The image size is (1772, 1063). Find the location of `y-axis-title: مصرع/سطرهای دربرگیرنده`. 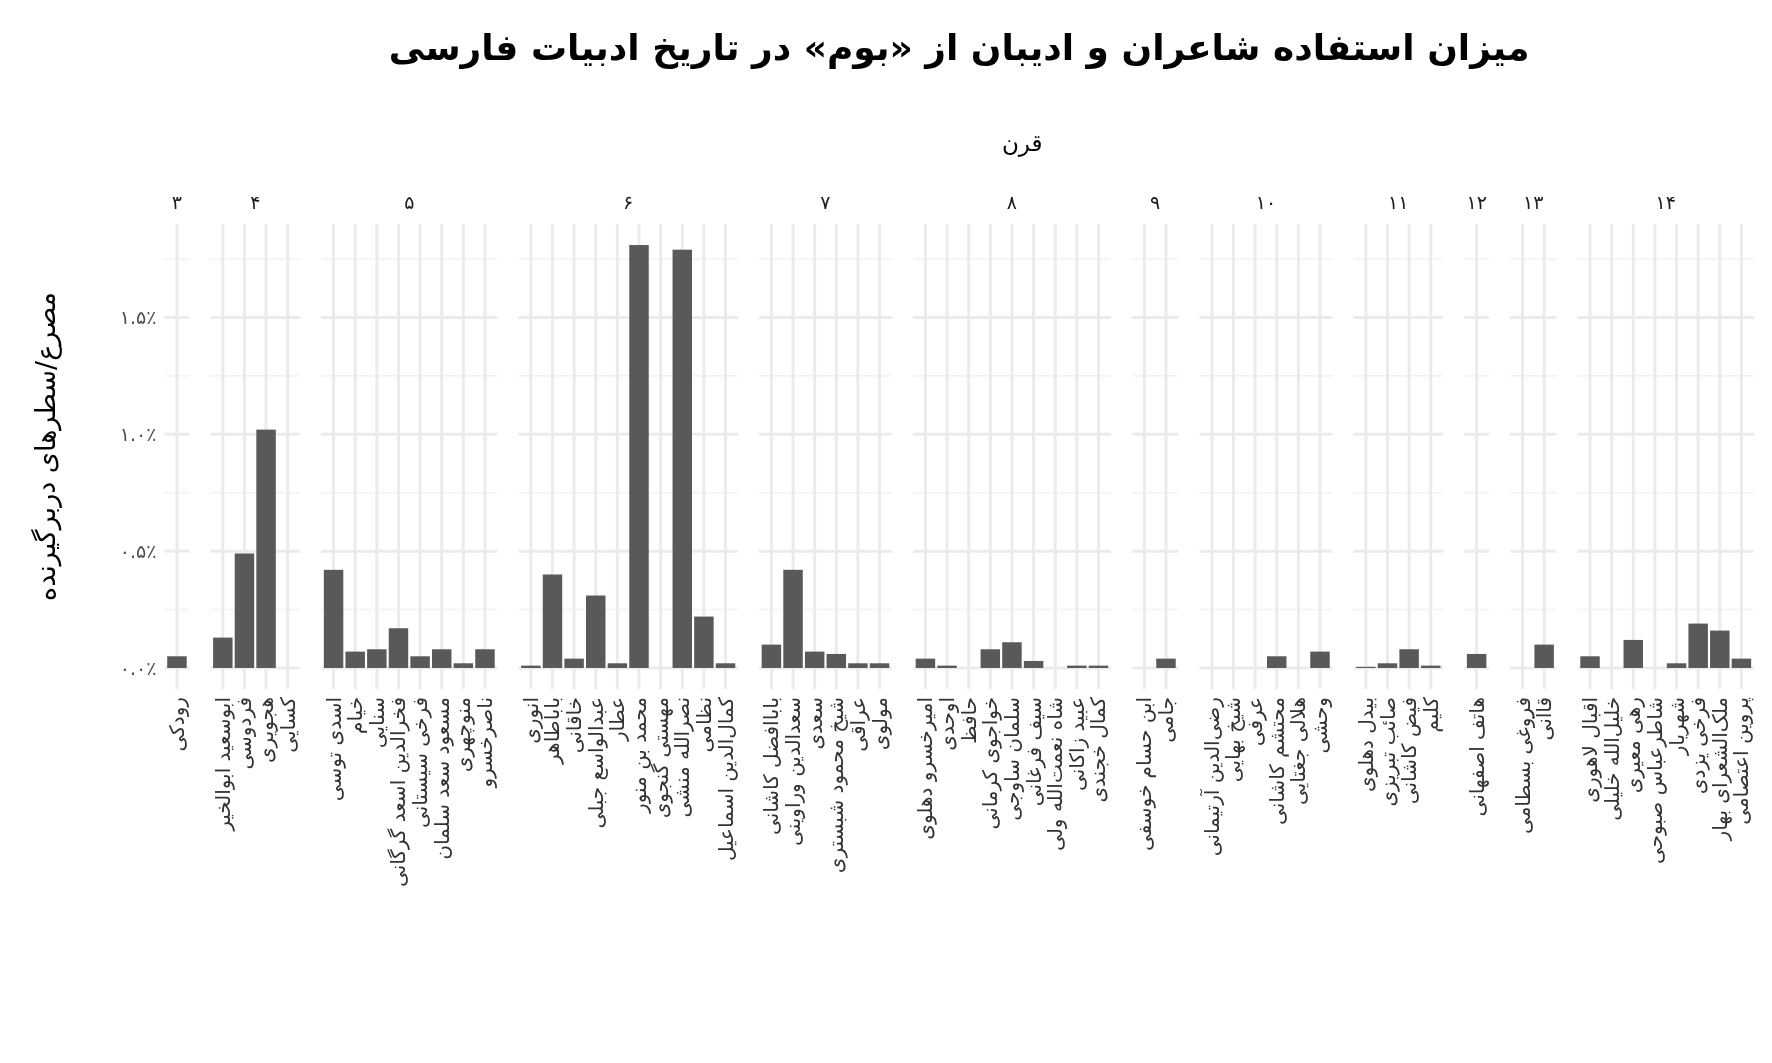

y-axis-title: مصرع/سطرهای دربرگیرنده is located at coordinates (45, 446).